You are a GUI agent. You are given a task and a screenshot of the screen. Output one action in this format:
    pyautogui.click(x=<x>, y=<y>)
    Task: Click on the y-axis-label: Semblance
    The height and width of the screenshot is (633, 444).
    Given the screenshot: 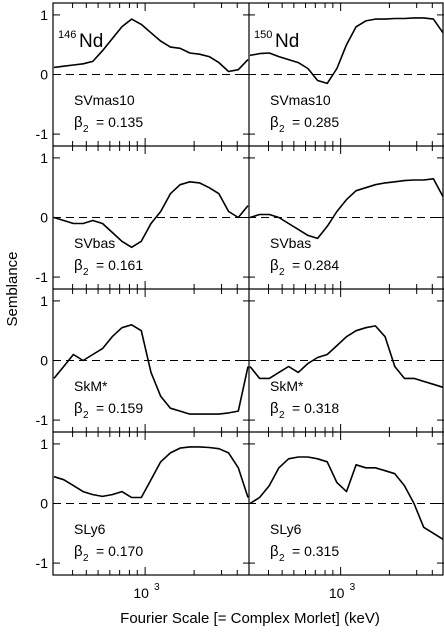 What is the action you would take?
    pyautogui.click(x=12, y=288)
    